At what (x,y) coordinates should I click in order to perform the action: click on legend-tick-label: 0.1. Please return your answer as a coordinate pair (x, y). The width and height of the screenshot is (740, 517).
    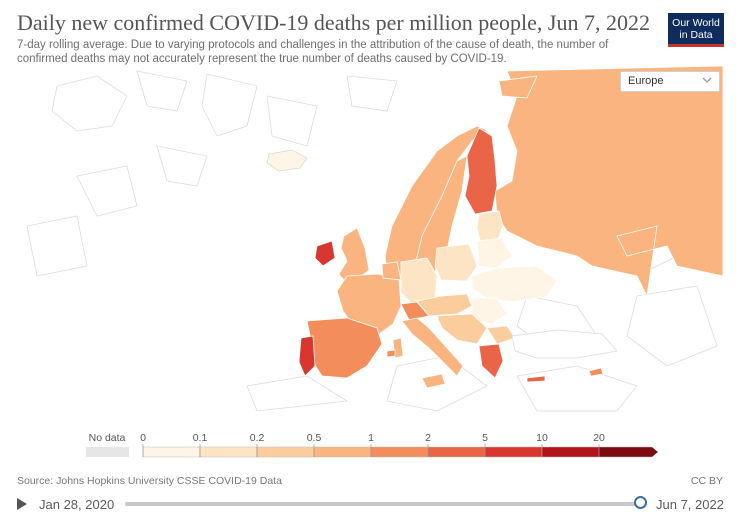
    Looking at the image, I should click on (200, 438).